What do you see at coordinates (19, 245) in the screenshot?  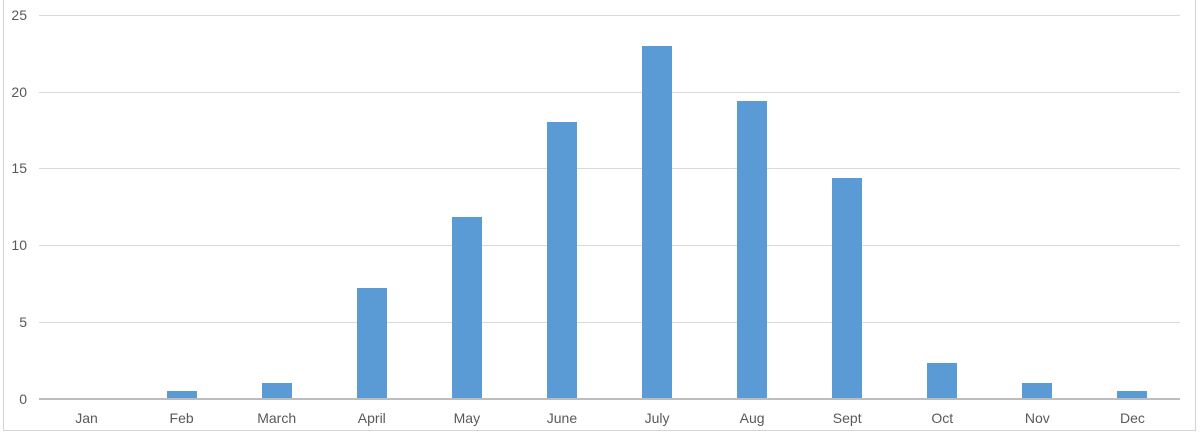 I see `y-tick-label: 10` at bounding box center [19, 245].